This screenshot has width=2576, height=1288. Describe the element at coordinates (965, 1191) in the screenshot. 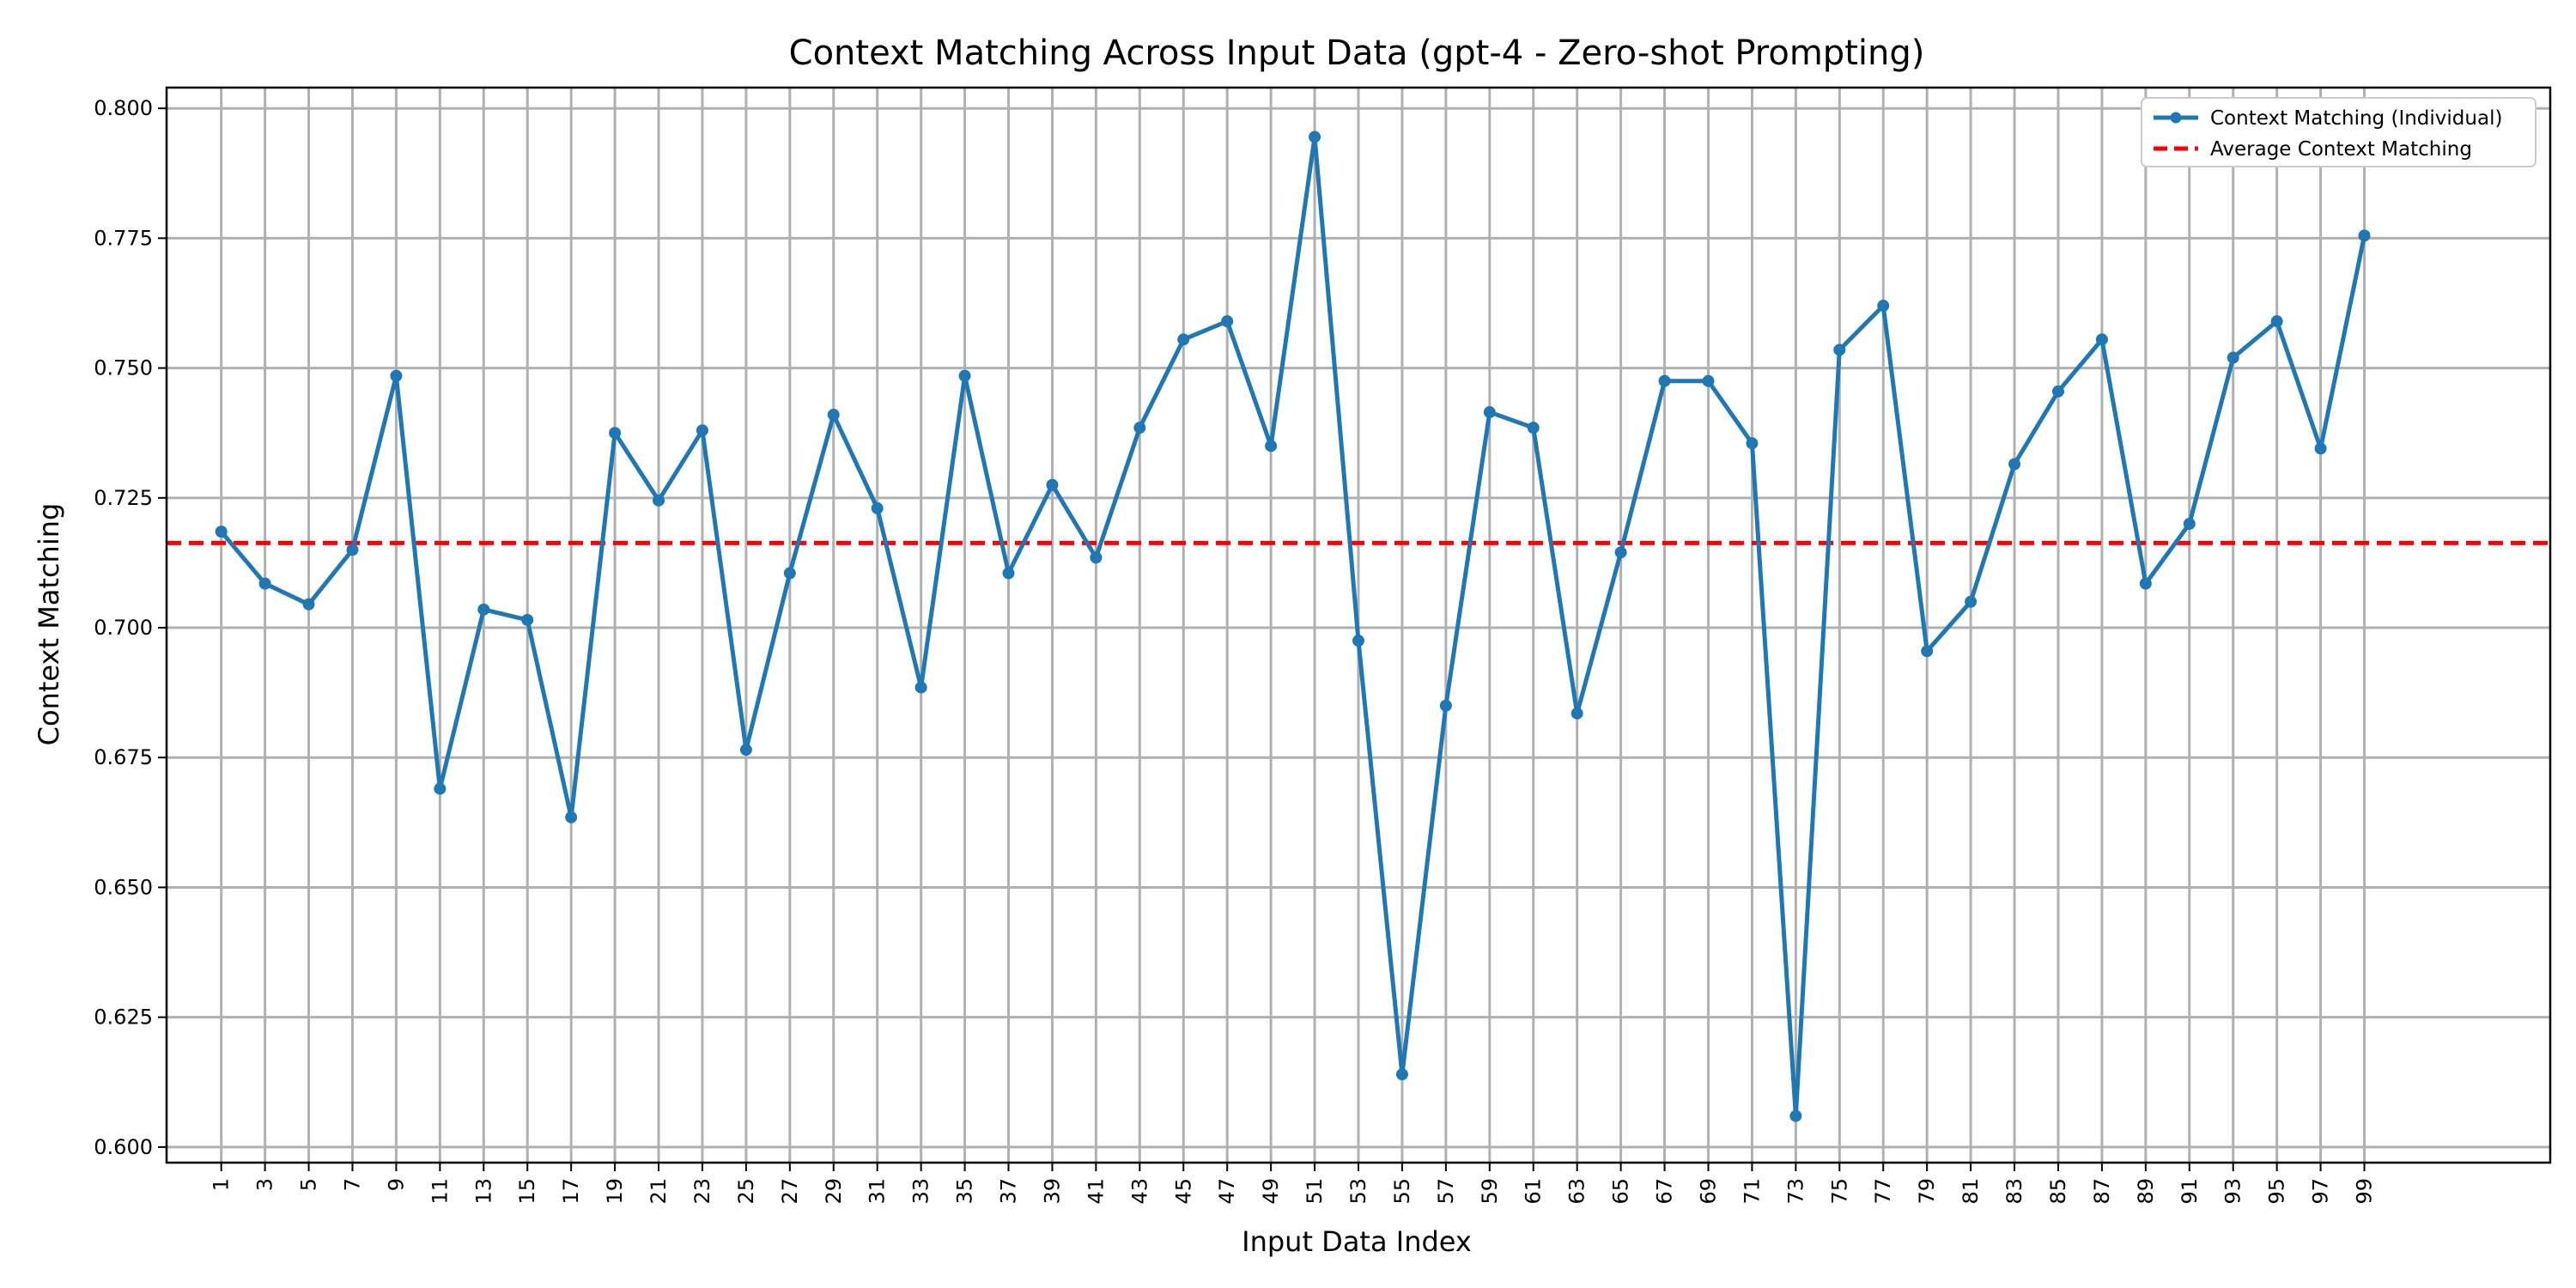

I see `x-tick-label: 35` at that location.